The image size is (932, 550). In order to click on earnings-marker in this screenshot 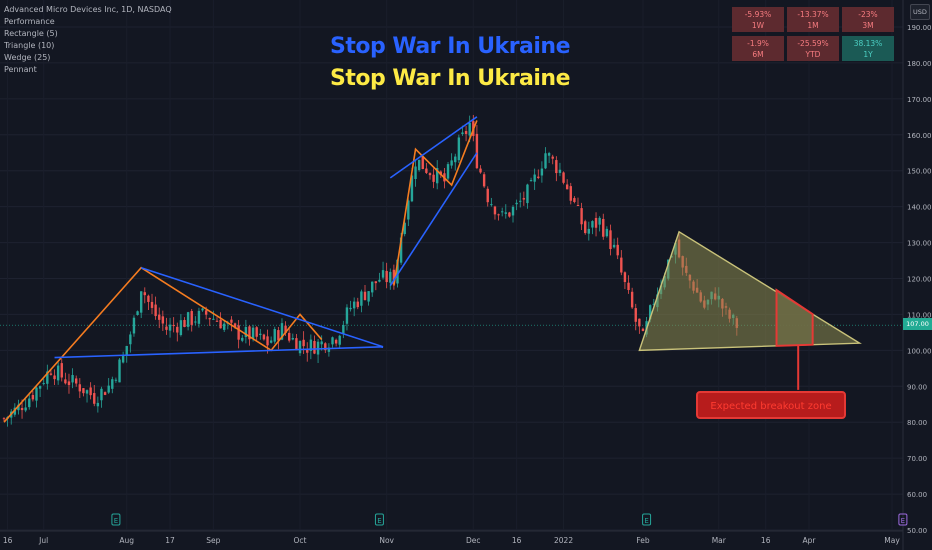, I will do `click(647, 519)`.